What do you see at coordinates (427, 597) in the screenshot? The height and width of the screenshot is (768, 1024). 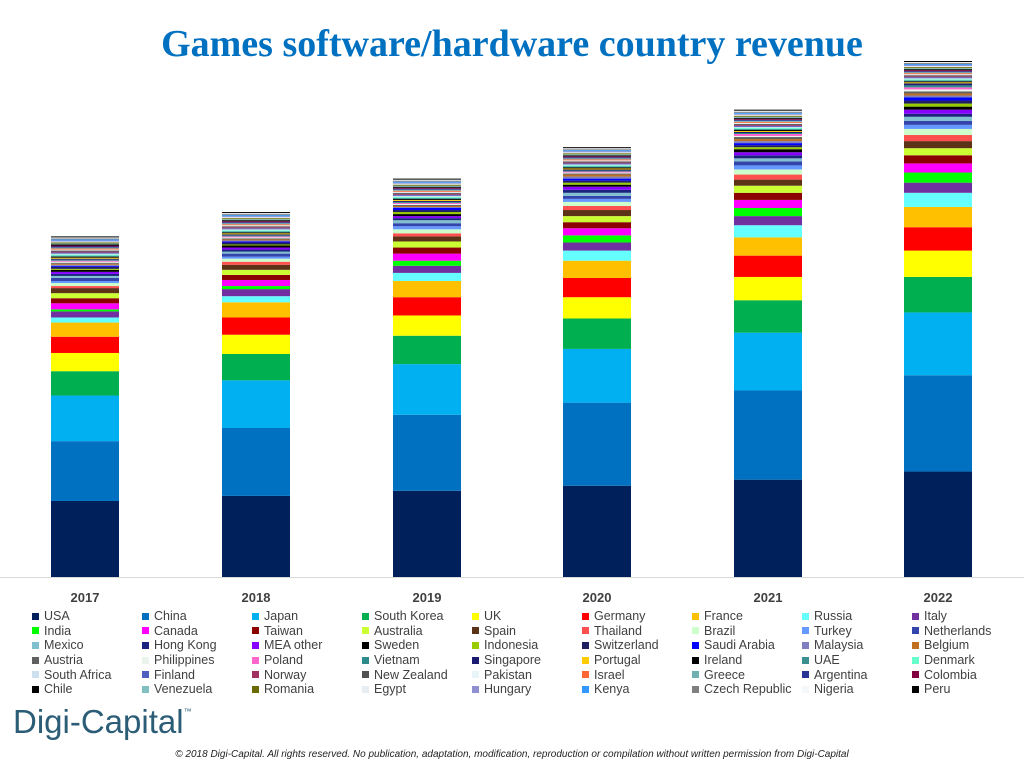 I see `x-tick-label: 2019` at bounding box center [427, 597].